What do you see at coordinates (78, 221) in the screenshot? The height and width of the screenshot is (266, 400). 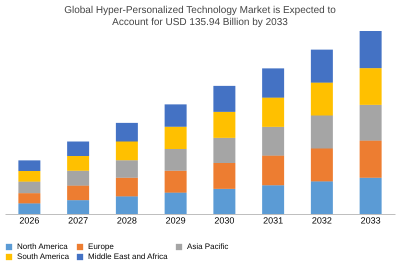 I see `x-tick-label: 2027` at bounding box center [78, 221].